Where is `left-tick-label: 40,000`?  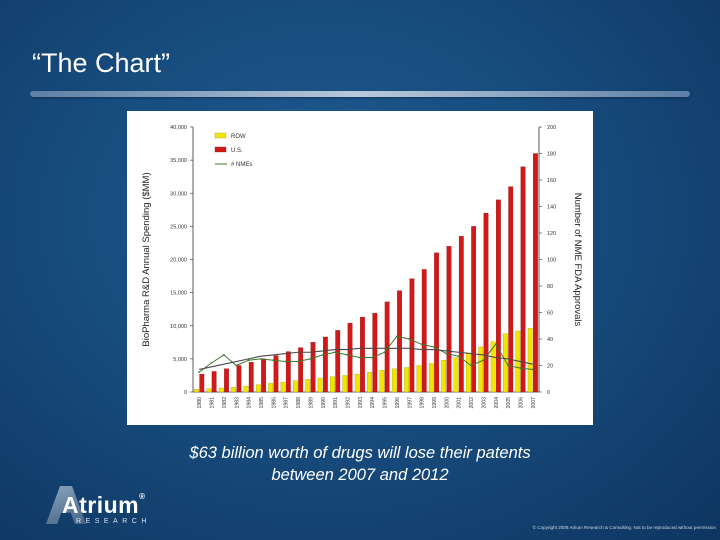
left-tick-label: 40,000 is located at coordinates (178, 128).